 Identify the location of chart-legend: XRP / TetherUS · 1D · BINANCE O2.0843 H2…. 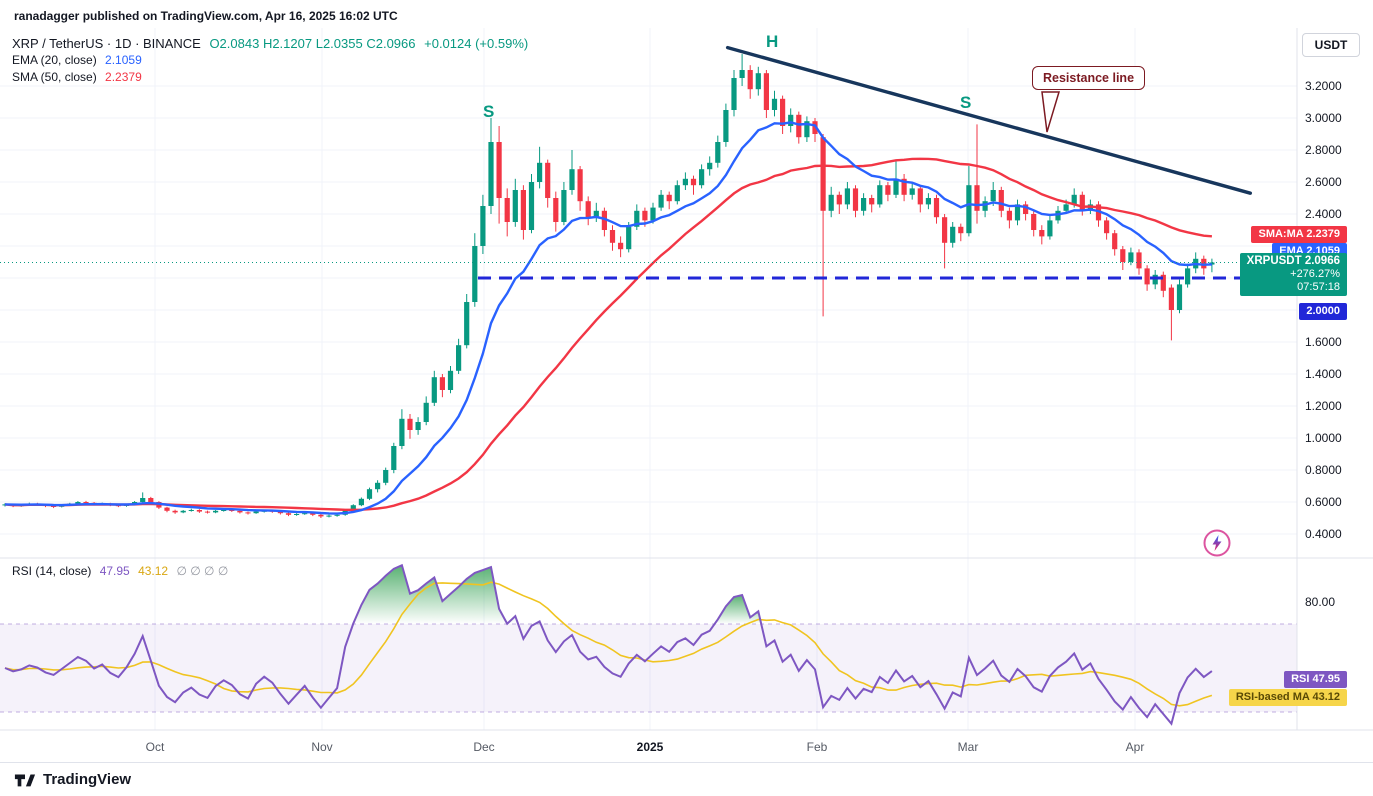
(270, 60).